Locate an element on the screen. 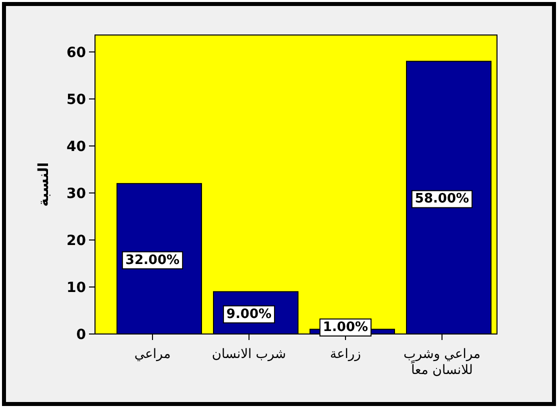  data-label: 32.00% is located at coordinates (152, 260).